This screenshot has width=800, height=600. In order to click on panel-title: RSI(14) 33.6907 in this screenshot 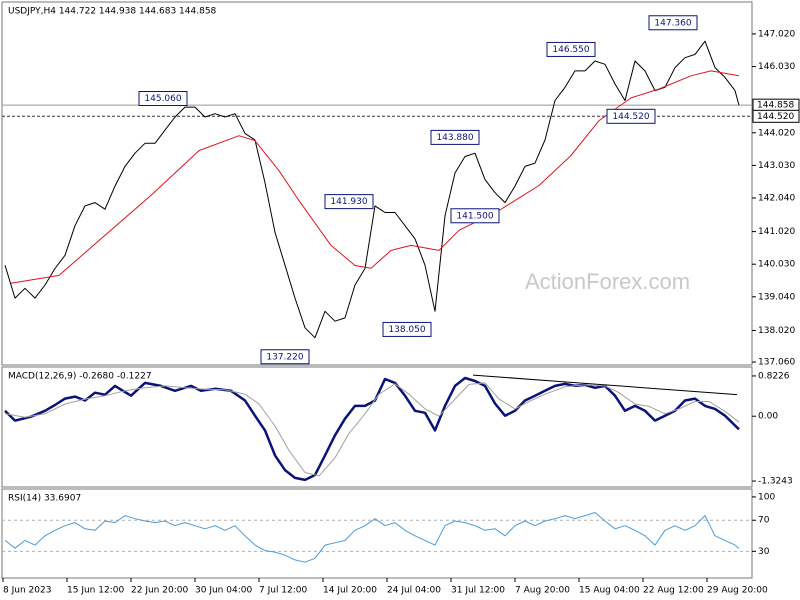, I will do `click(44, 499)`.